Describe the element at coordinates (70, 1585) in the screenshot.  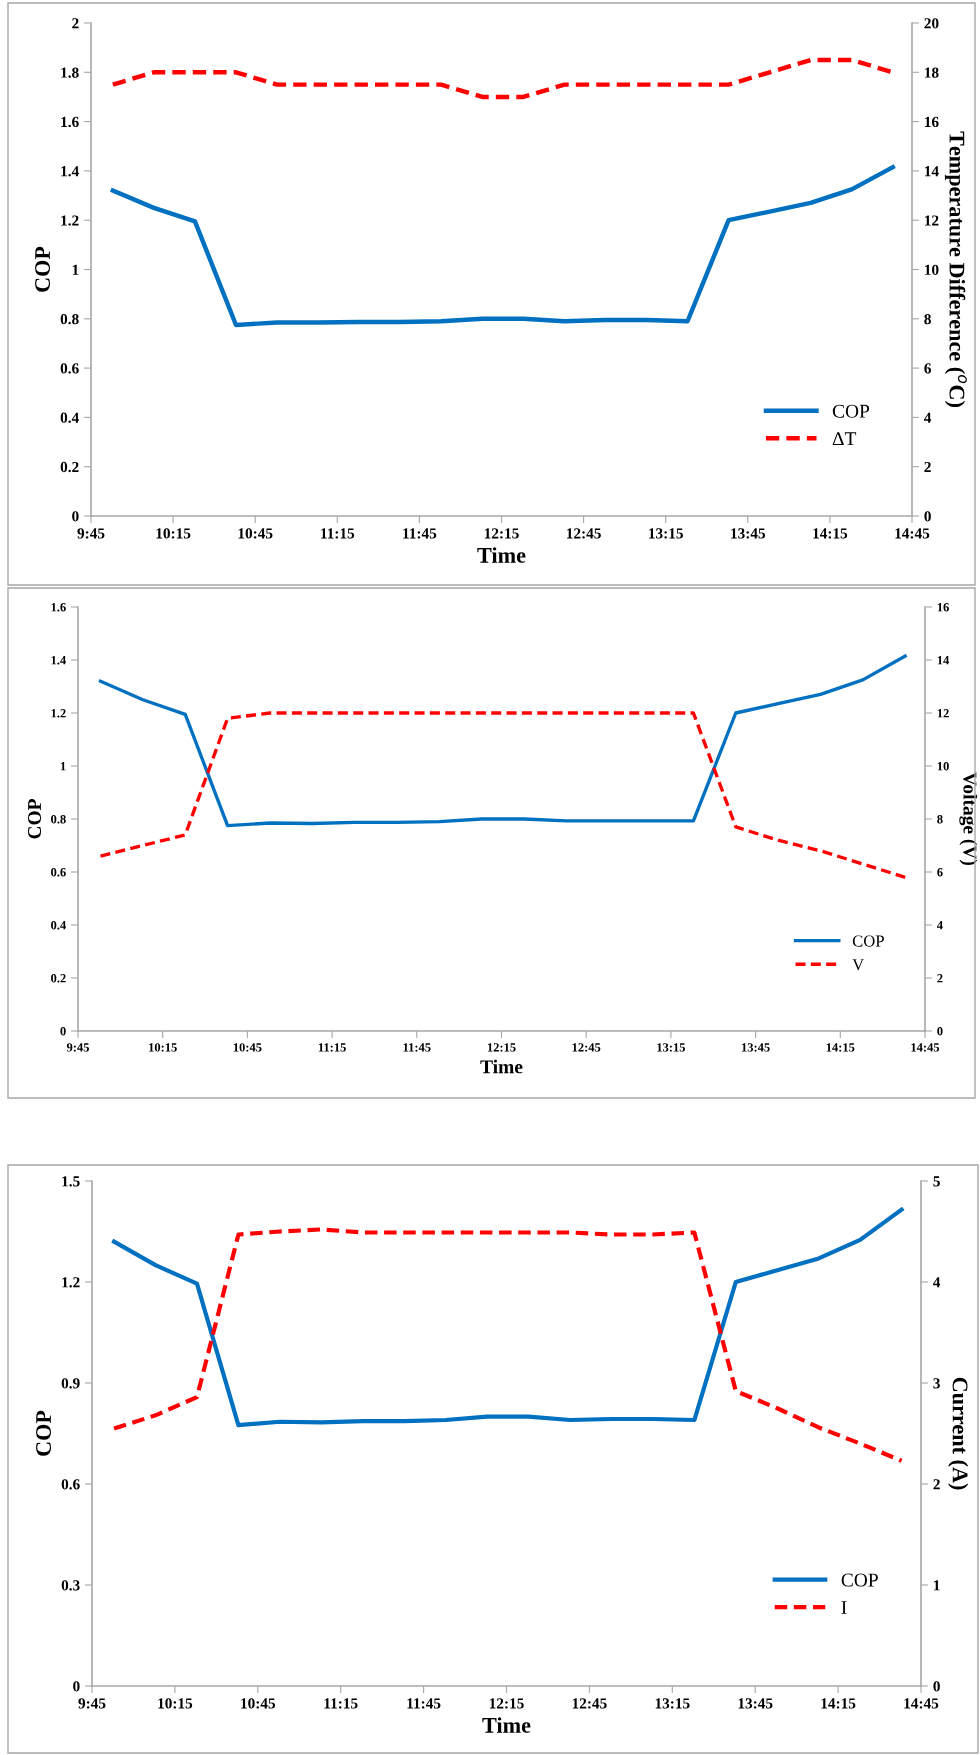
I see `y-tick-label: 0.3` at that location.